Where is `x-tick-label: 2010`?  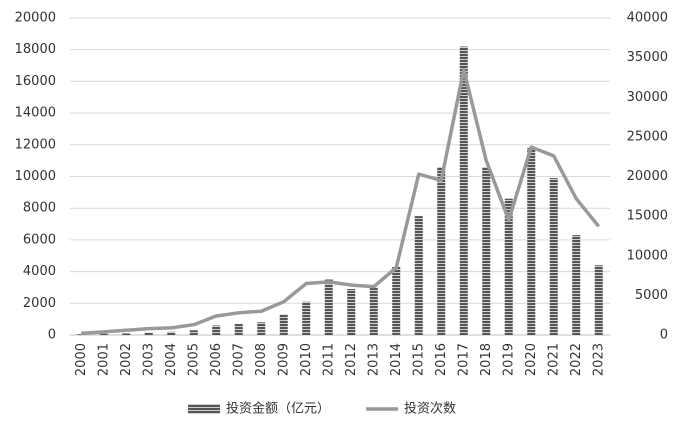 x-tick-label: 2010 is located at coordinates (306, 359).